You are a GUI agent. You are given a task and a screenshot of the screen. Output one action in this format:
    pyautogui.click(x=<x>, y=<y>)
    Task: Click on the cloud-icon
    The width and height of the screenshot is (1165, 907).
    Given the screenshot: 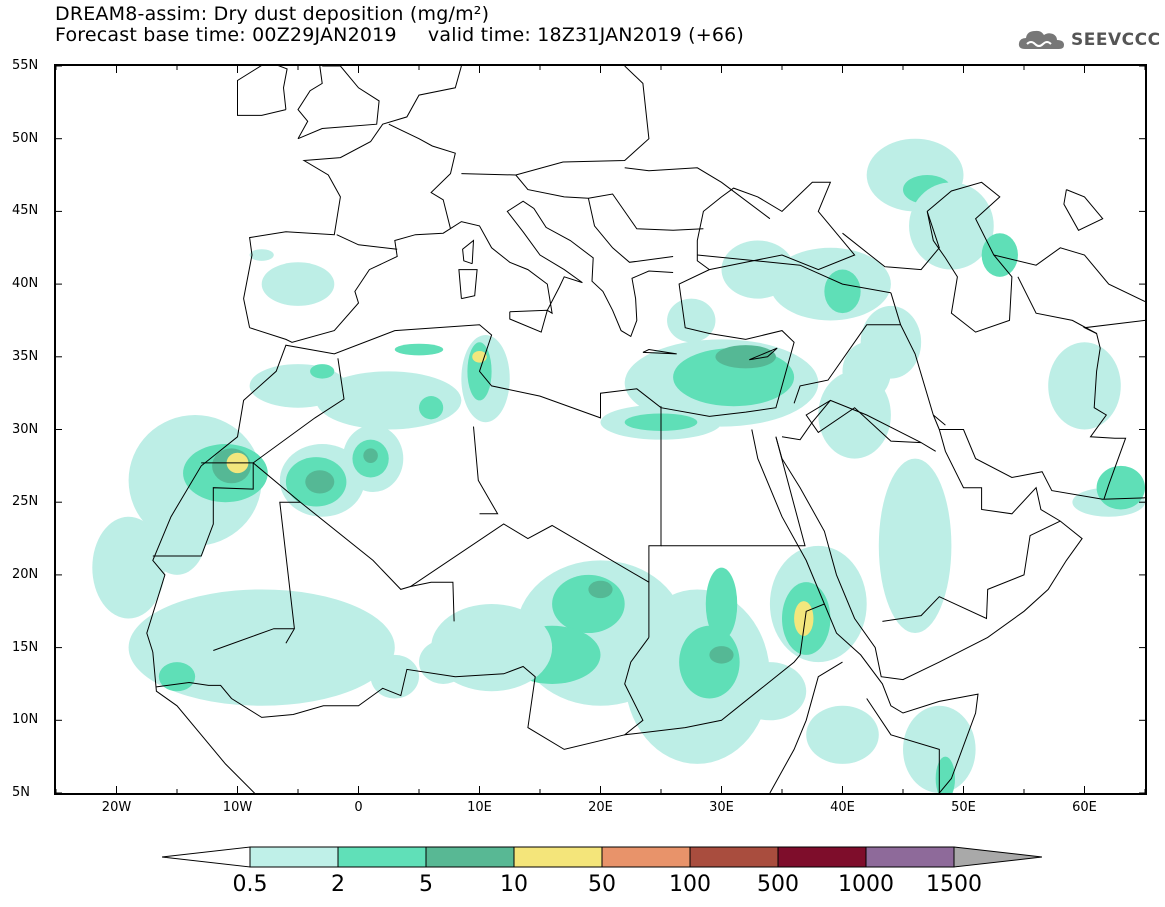 What is the action you would take?
    pyautogui.click(x=1041, y=39)
    